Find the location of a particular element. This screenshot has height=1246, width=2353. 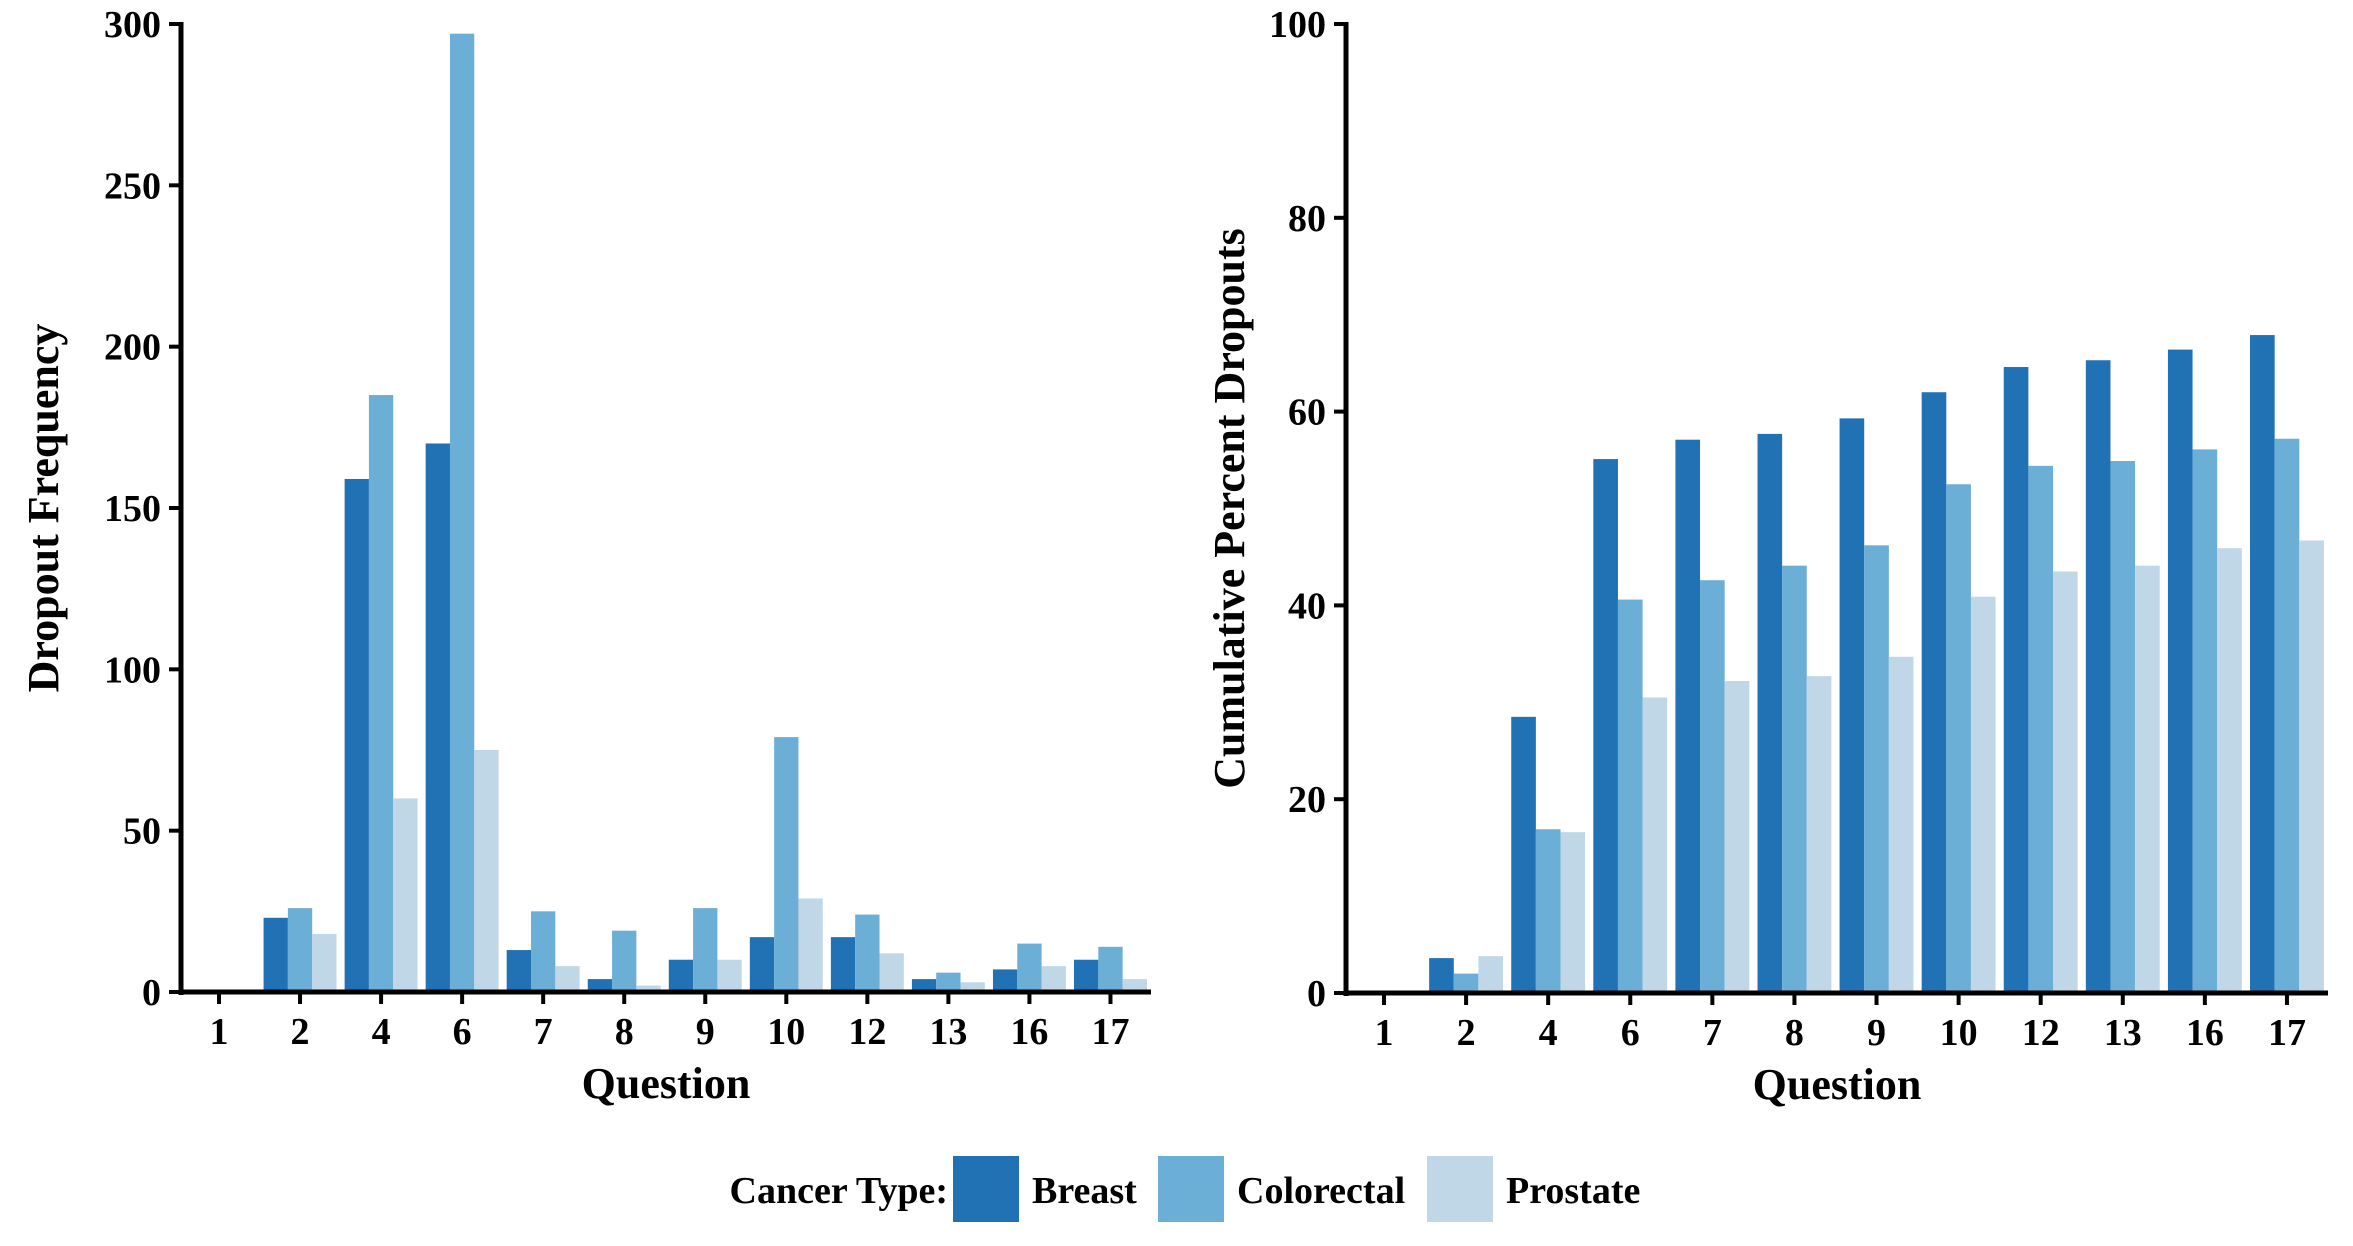

y-tick-label: 100 is located at coordinates (132, 670).